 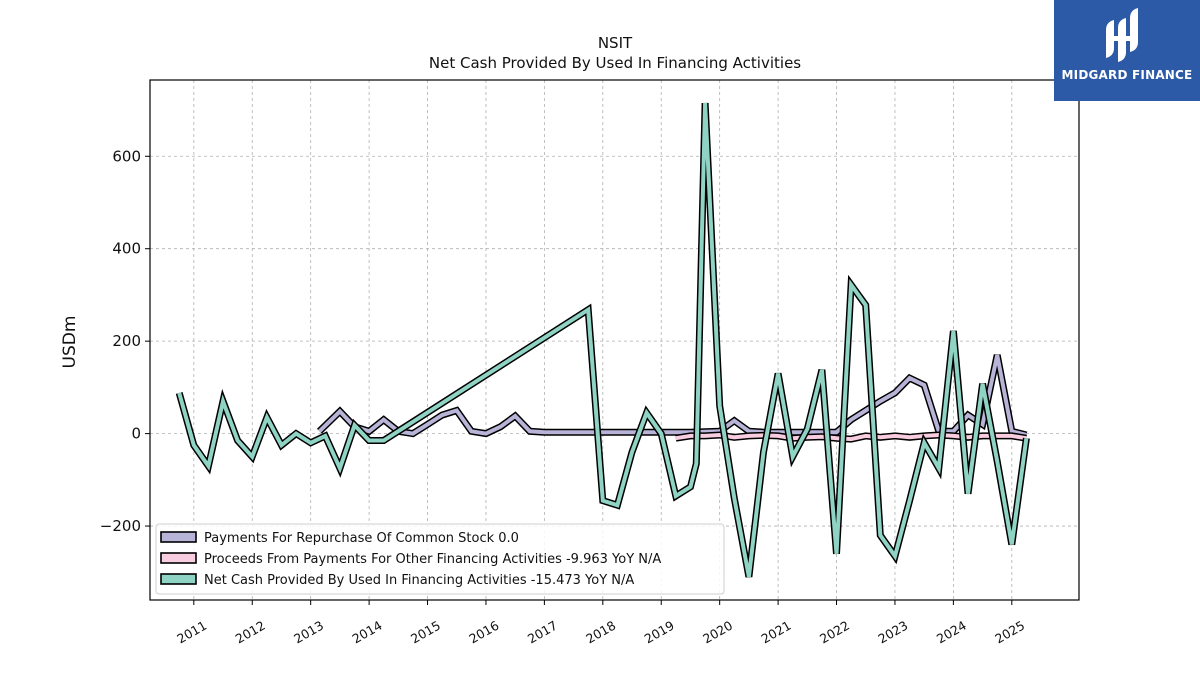 I want to click on x-tick-label: 2017, so click(x=542, y=632).